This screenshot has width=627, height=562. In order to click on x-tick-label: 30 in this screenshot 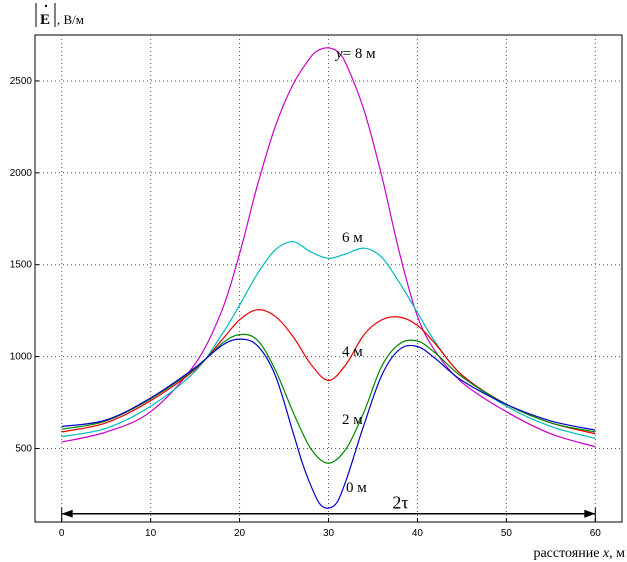, I will do `click(329, 533)`.